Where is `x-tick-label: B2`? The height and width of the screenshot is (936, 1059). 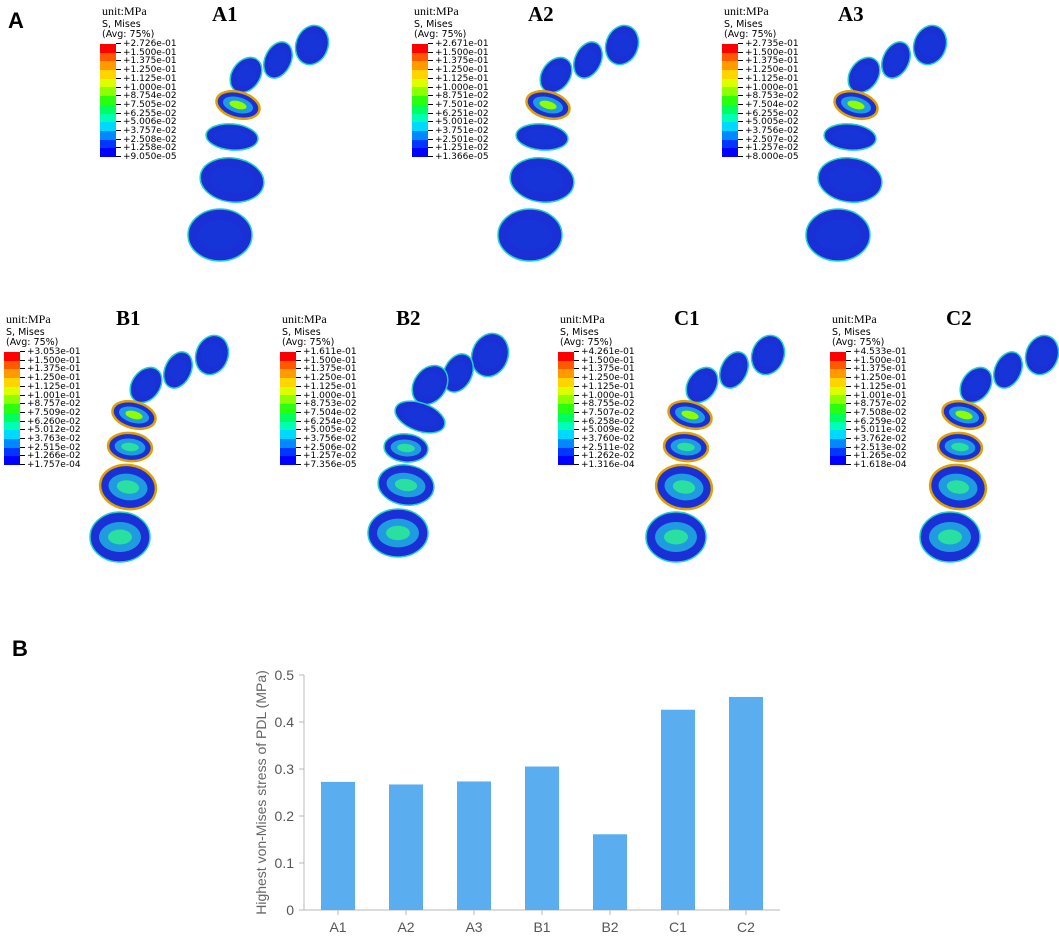
x-tick-label: B2 is located at coordinates (609, 927).